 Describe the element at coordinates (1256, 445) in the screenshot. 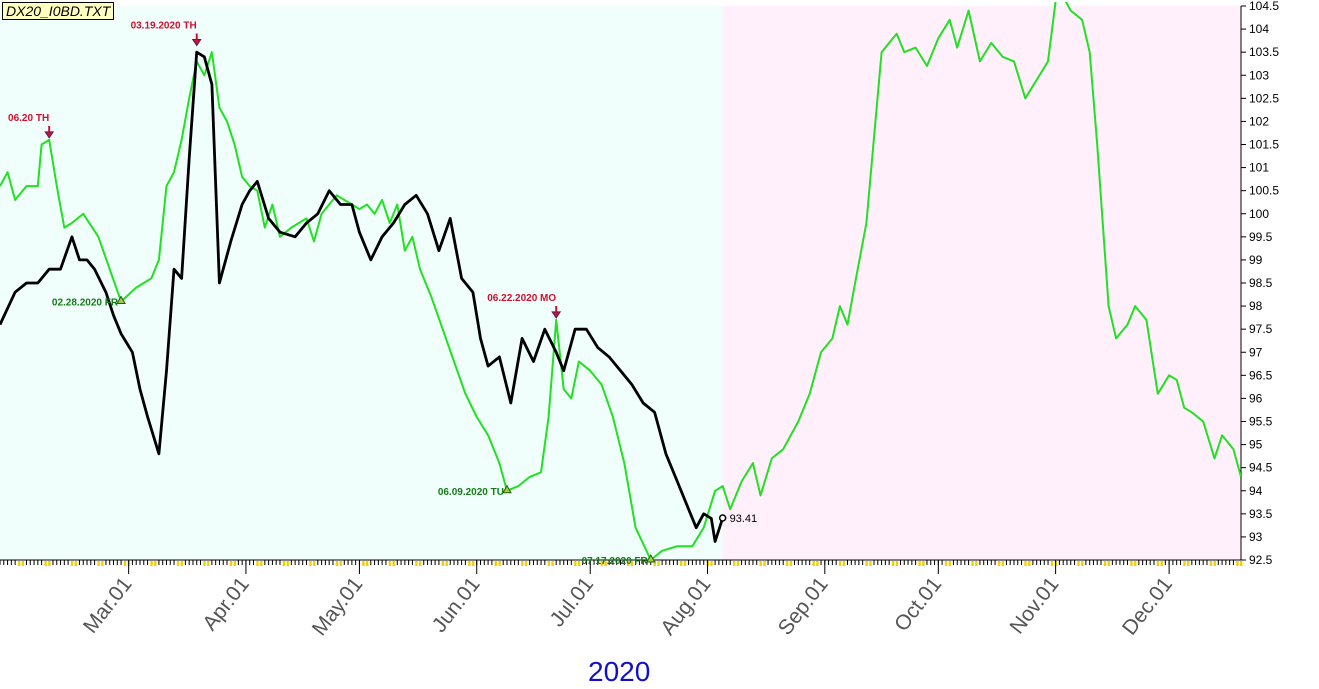

I see `y-tick-label: 95` at that location.